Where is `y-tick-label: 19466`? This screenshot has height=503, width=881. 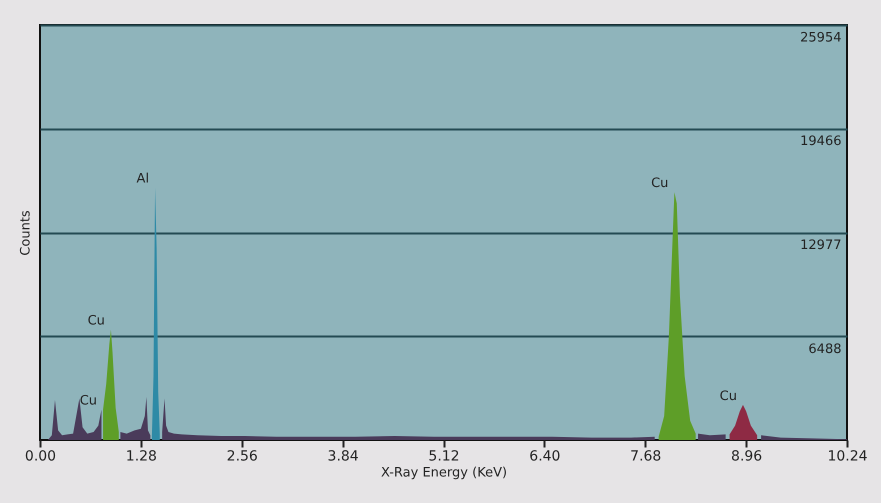 y-tick-label: 19466 is located at coordinates (821, 142).